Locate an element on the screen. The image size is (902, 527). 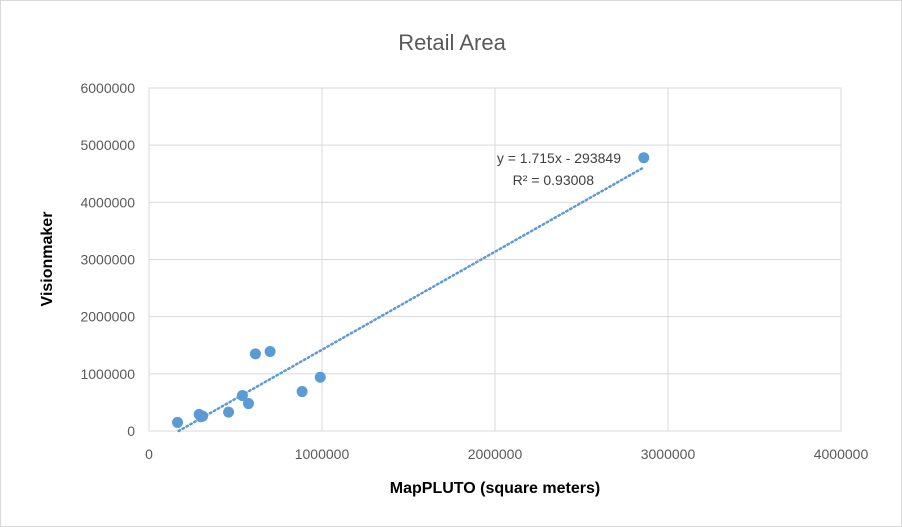
trendline-r-squared: R² = 0.93008 is located at coordinates (554, 180).